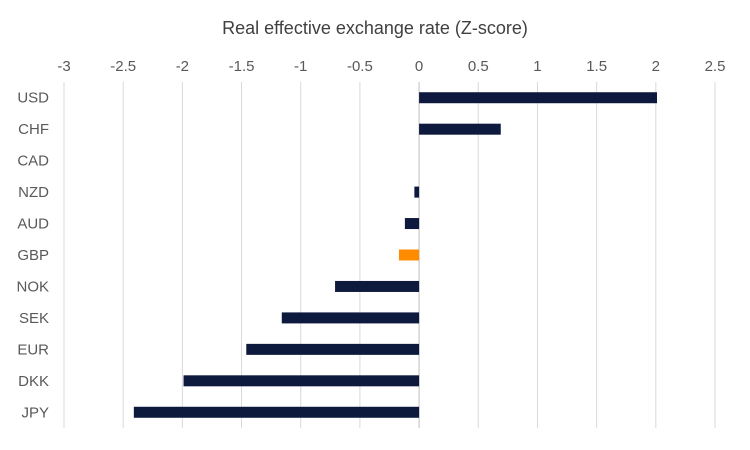 The width and height of the screenshot is (750, 450). Describe the element at coordinates (300, 66) in the screenshot. I see `x-tick-label: -1` at that location.